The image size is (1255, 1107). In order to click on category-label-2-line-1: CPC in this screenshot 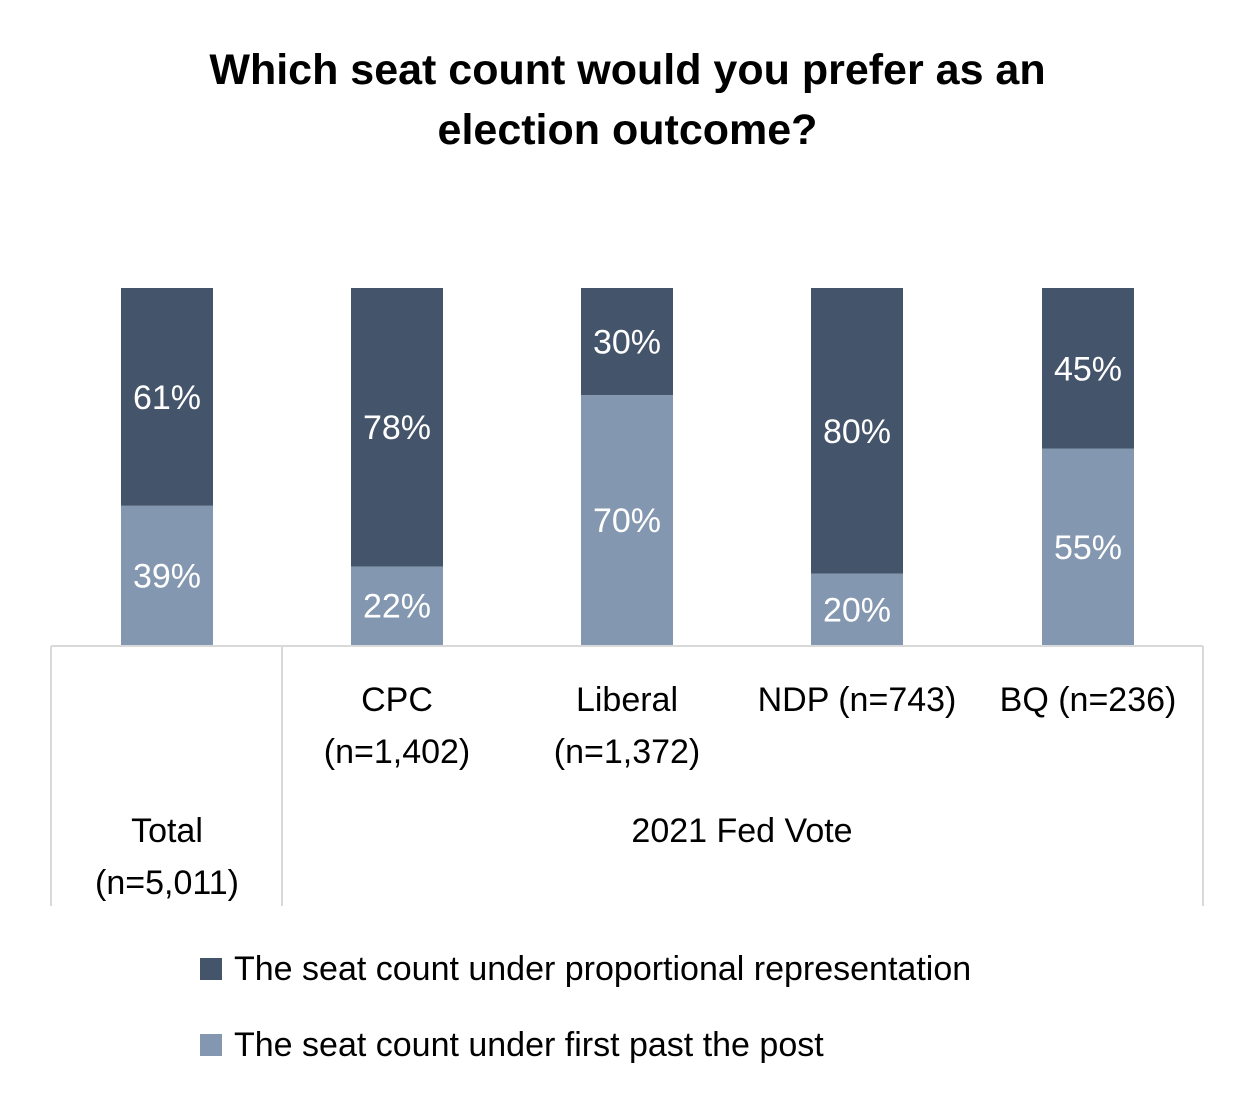, I will do `click(397, 700)`.